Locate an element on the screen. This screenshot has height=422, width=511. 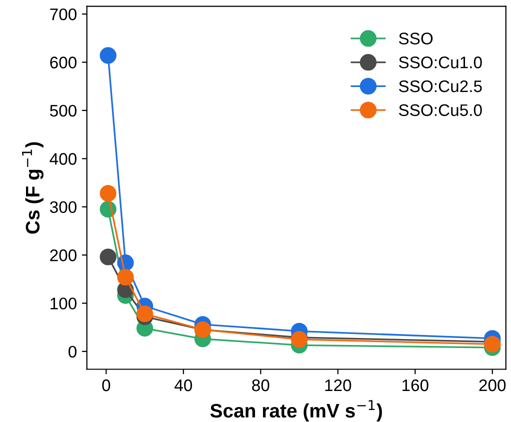
y-tick-label: 100 is located at coordinates (63, 304).